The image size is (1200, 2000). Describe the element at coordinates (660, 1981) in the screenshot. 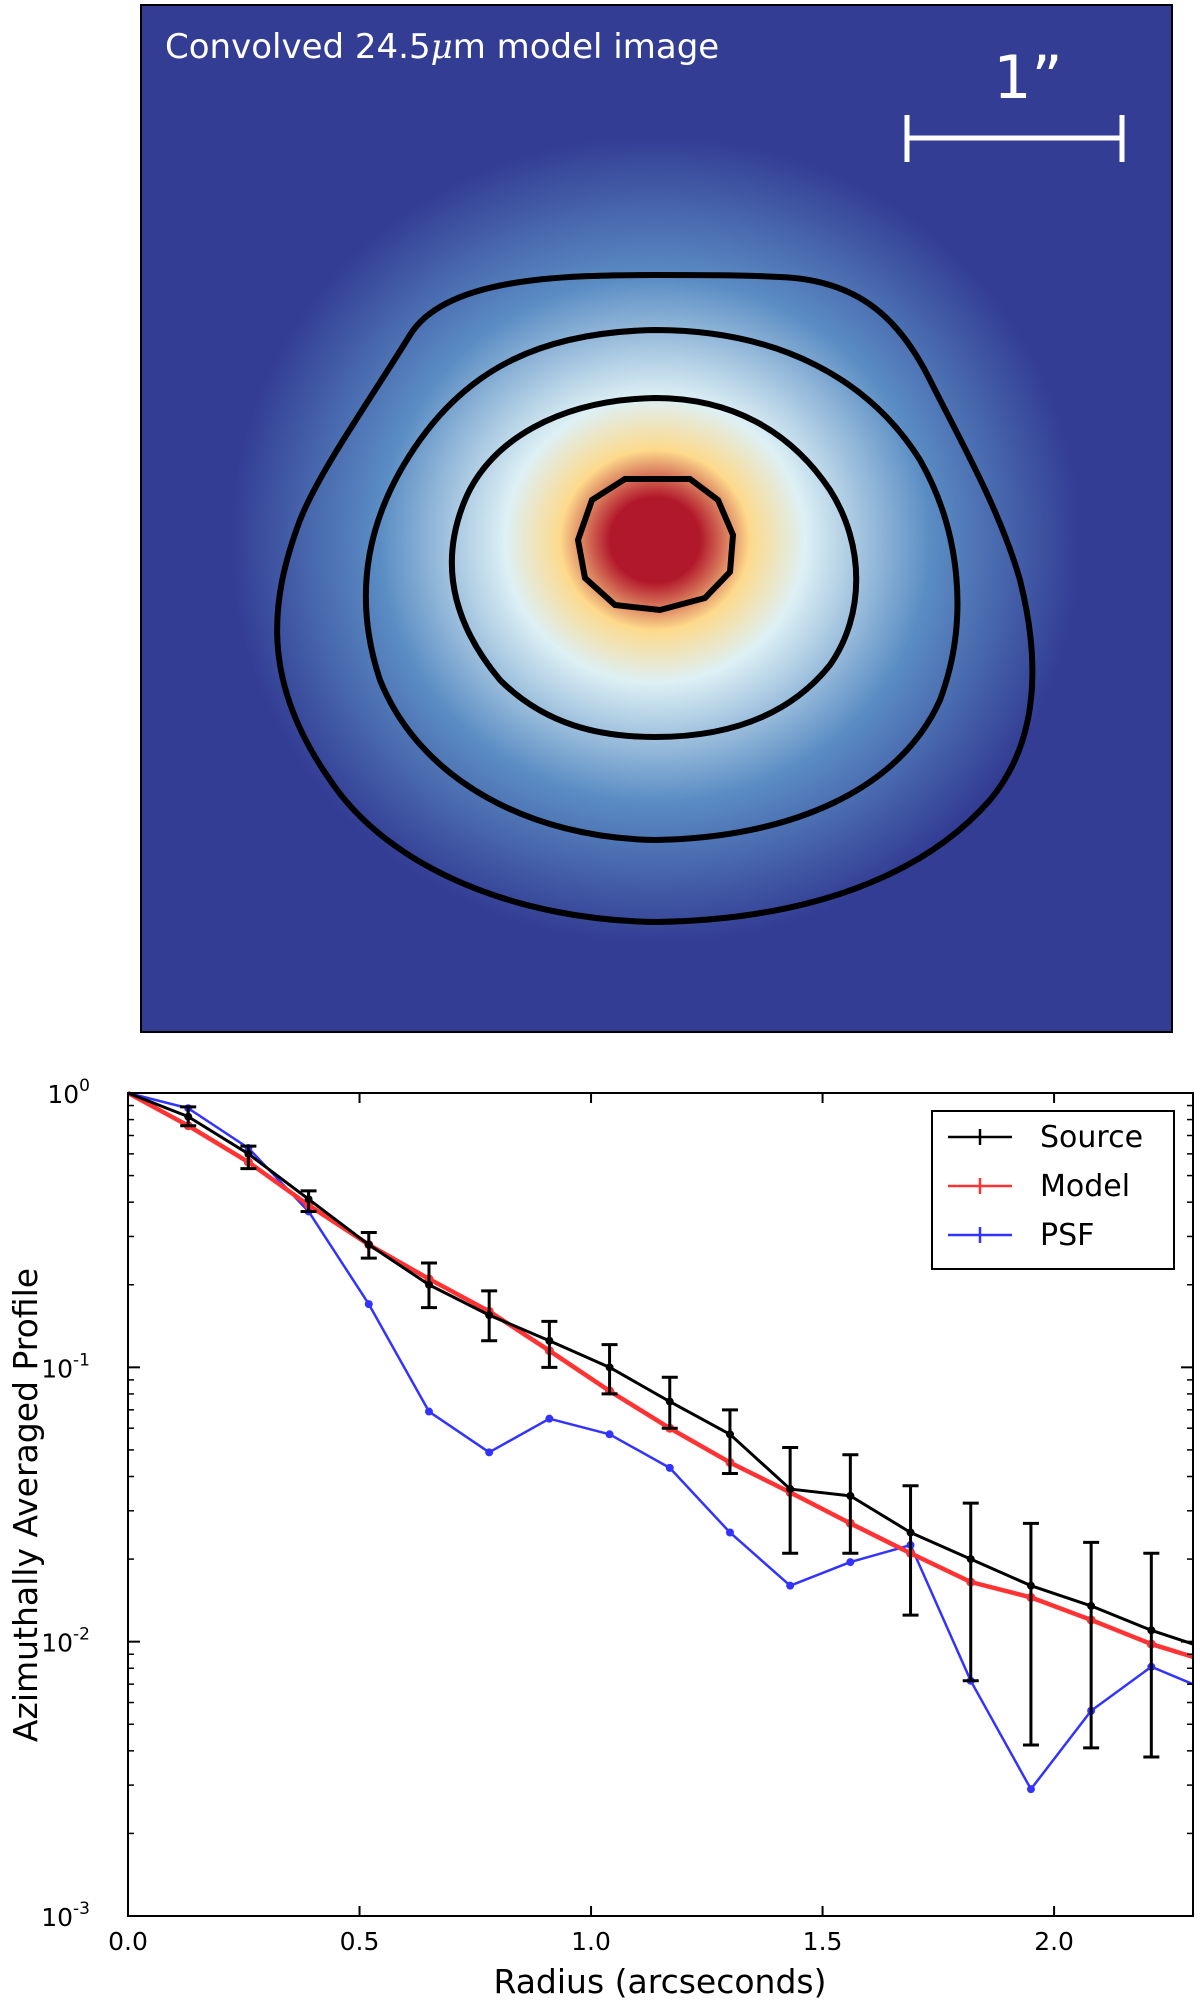

I see `x-axis-label: Radius (arcseconds)` at that location.